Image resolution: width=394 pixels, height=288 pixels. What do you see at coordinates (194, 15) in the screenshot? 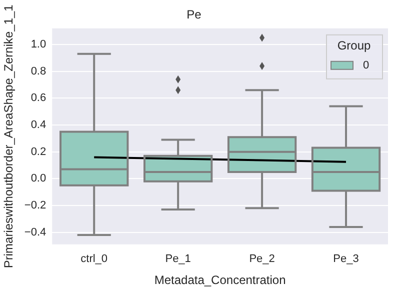
I see `chart-title: Pe` at bounding box center [194, 15].